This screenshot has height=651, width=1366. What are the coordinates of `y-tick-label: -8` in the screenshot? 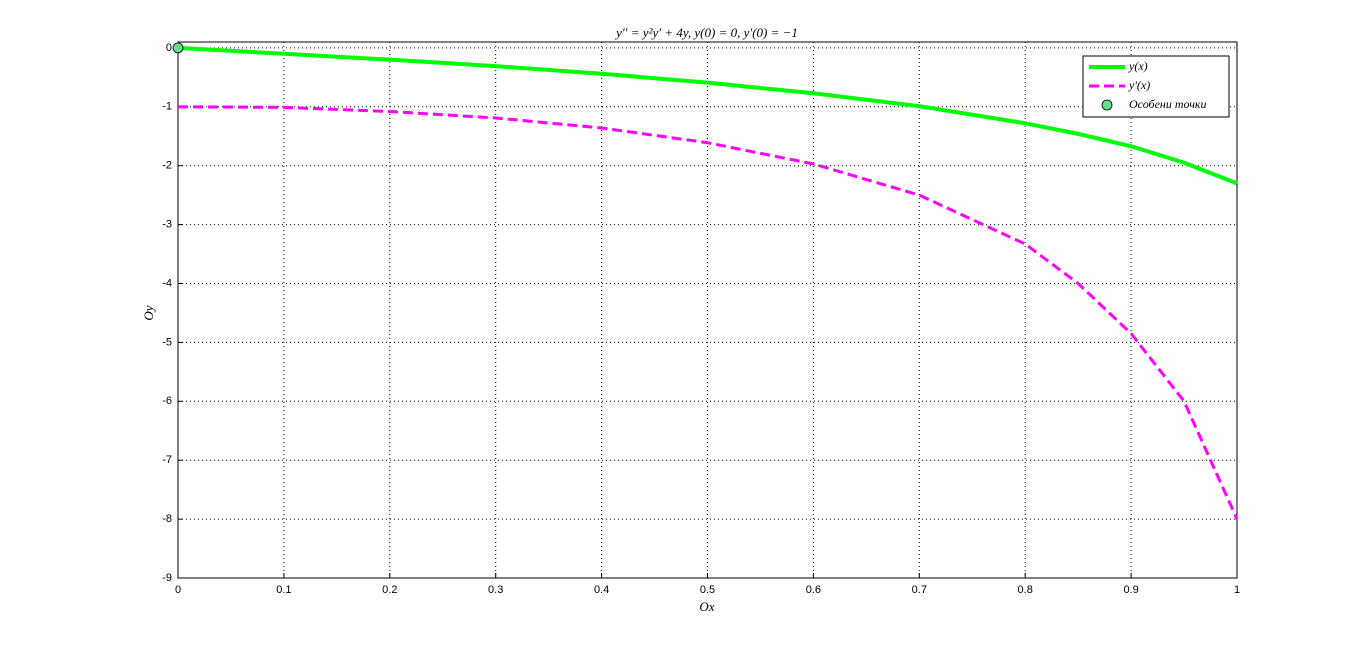 It's located at (167, 519).